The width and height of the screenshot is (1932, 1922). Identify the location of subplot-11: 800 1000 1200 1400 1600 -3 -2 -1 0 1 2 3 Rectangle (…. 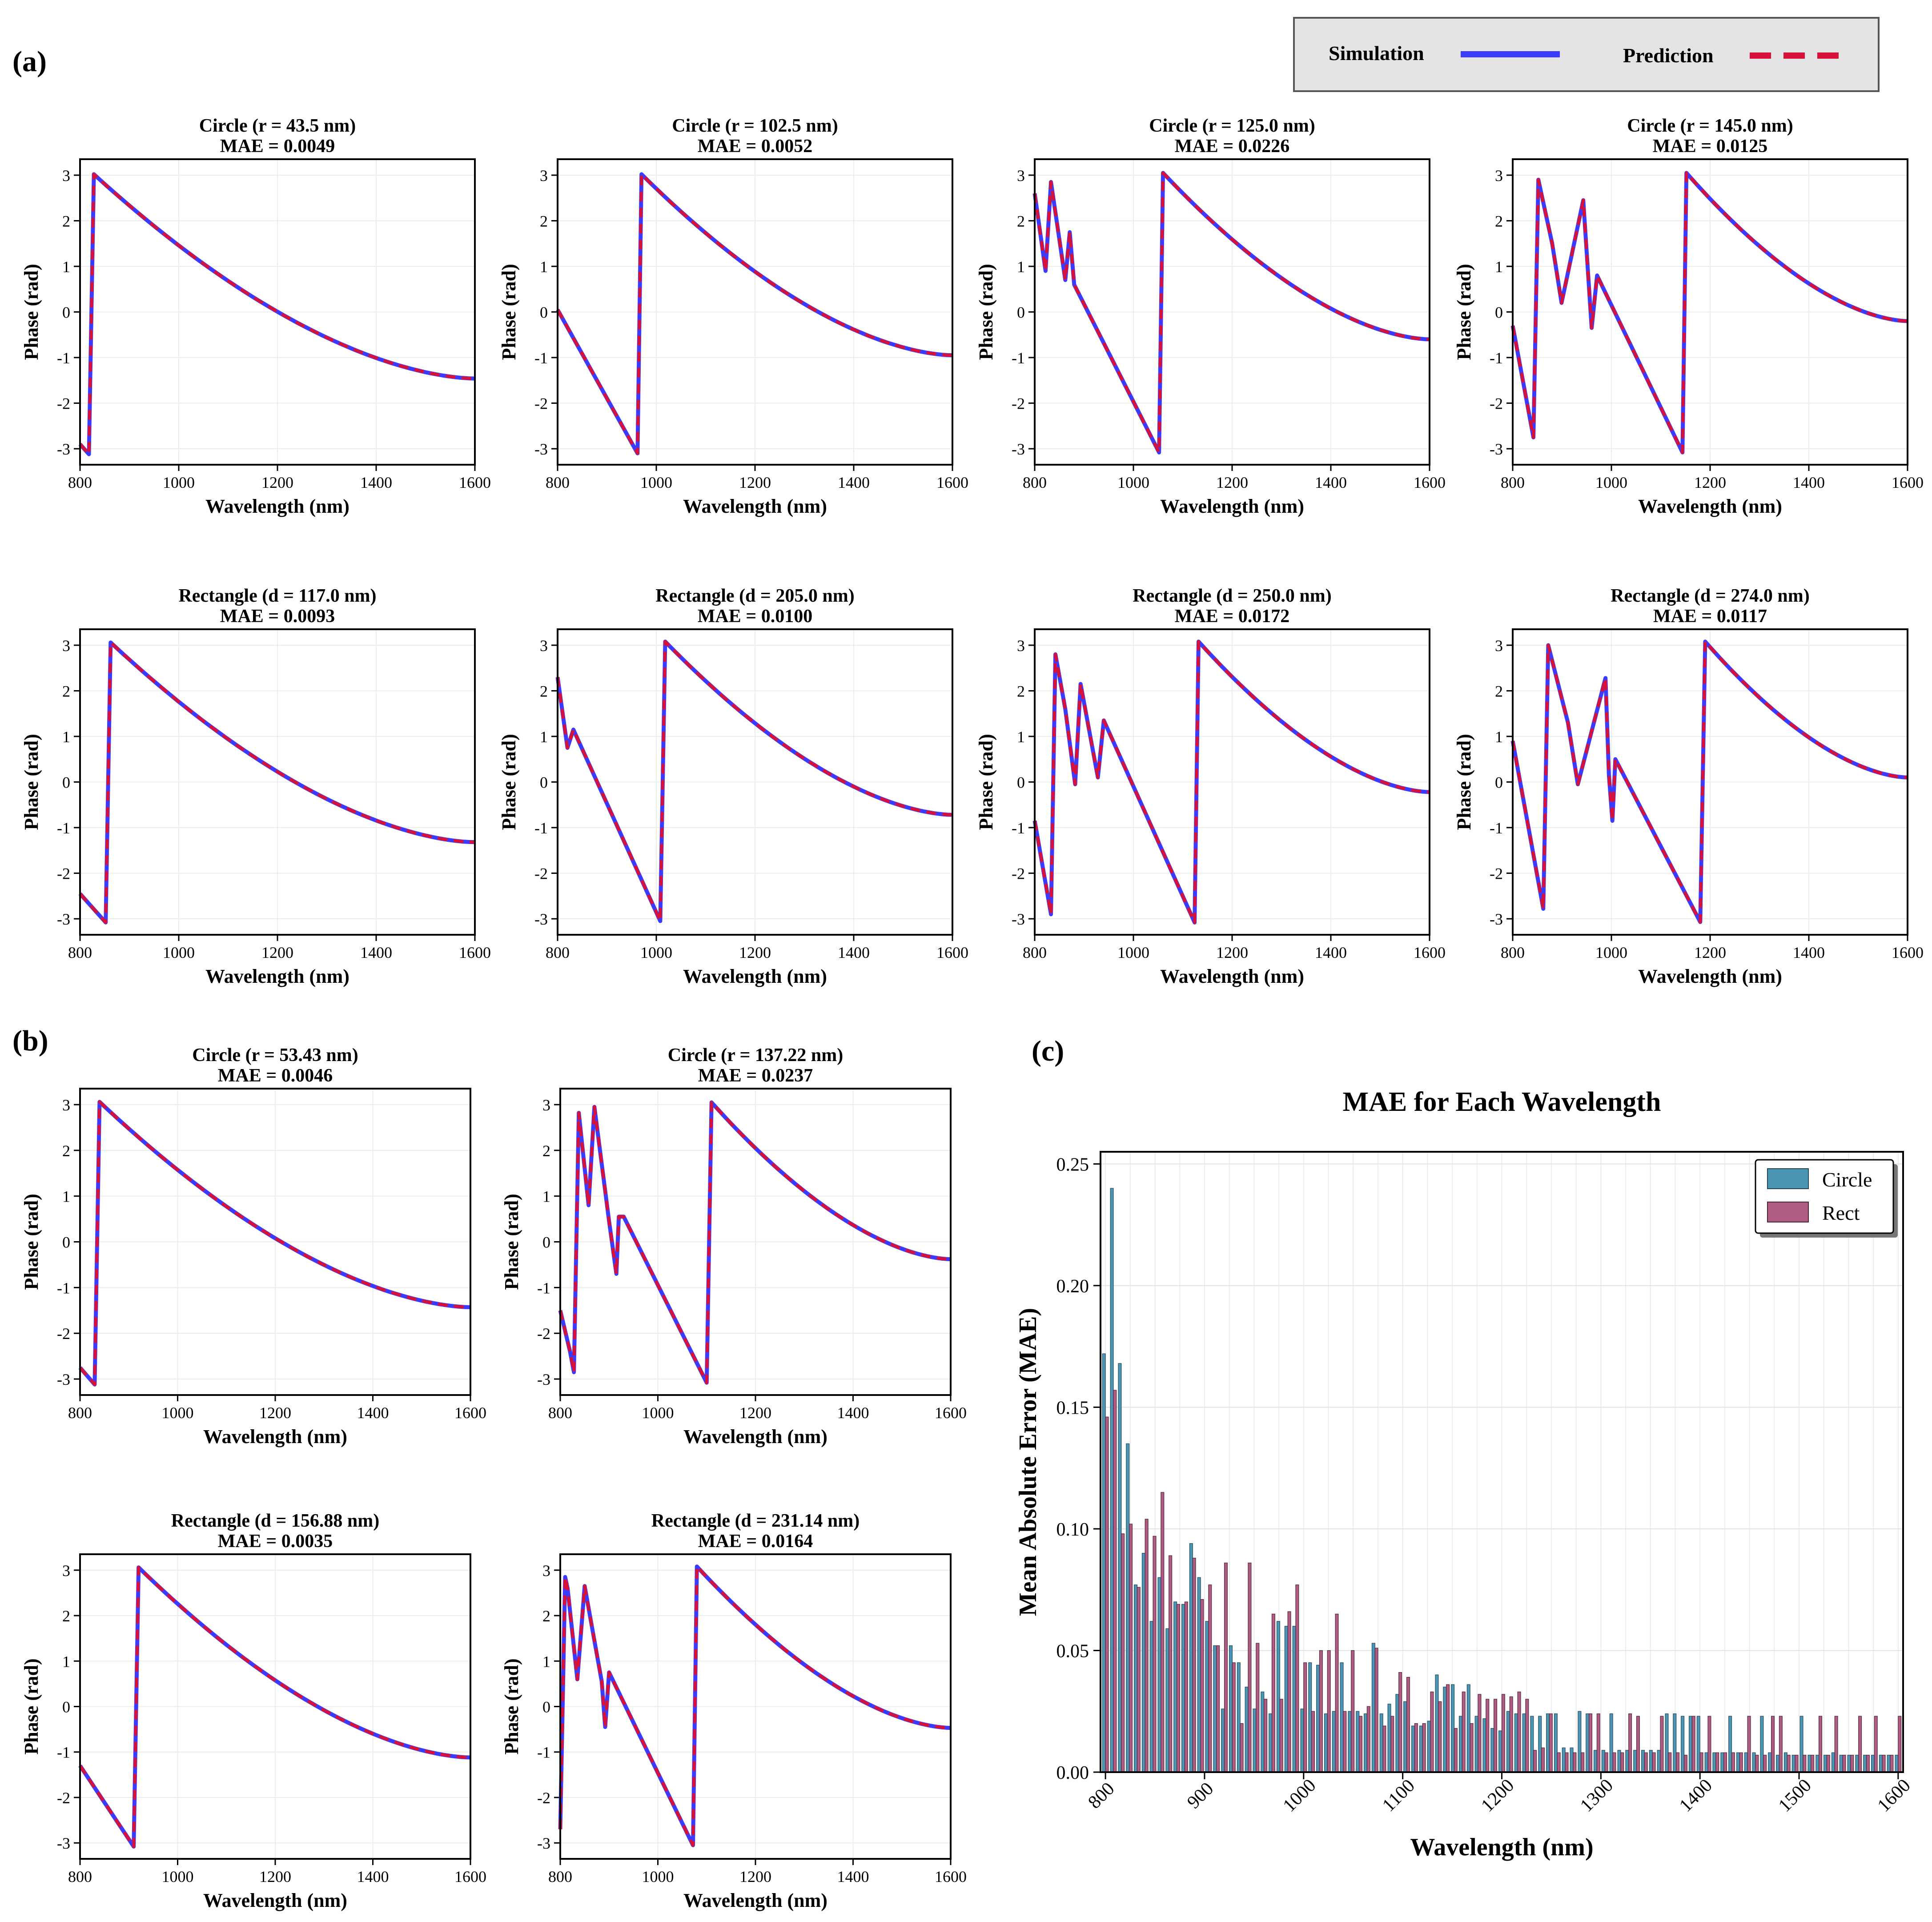
(253, 1711).